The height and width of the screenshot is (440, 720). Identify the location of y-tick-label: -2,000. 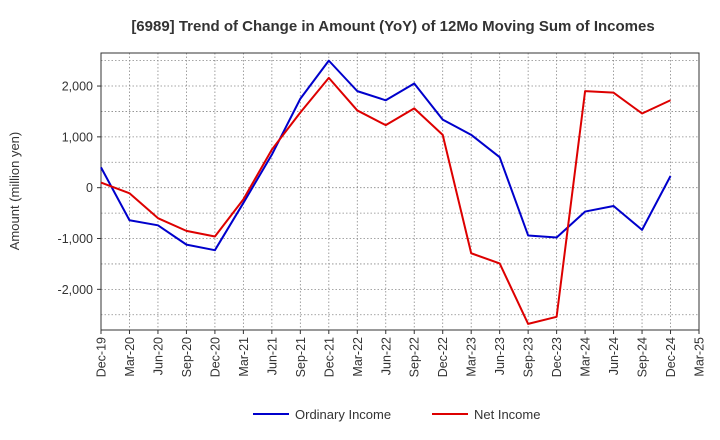
(75, 290).